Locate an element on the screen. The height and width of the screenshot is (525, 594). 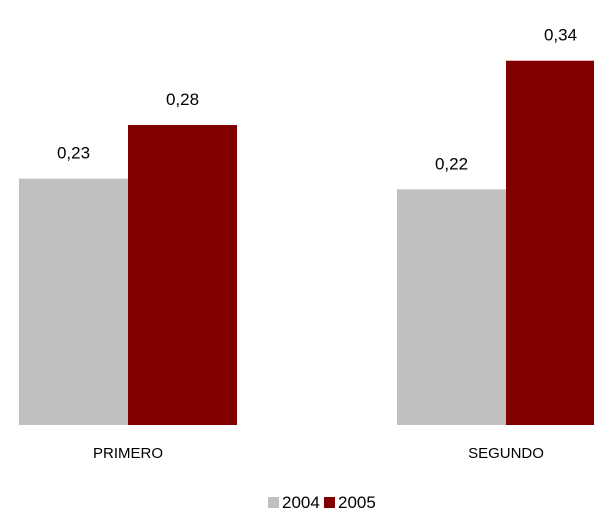
value-label-2004-primero: 0,23 is located at coordinates (73, 153).